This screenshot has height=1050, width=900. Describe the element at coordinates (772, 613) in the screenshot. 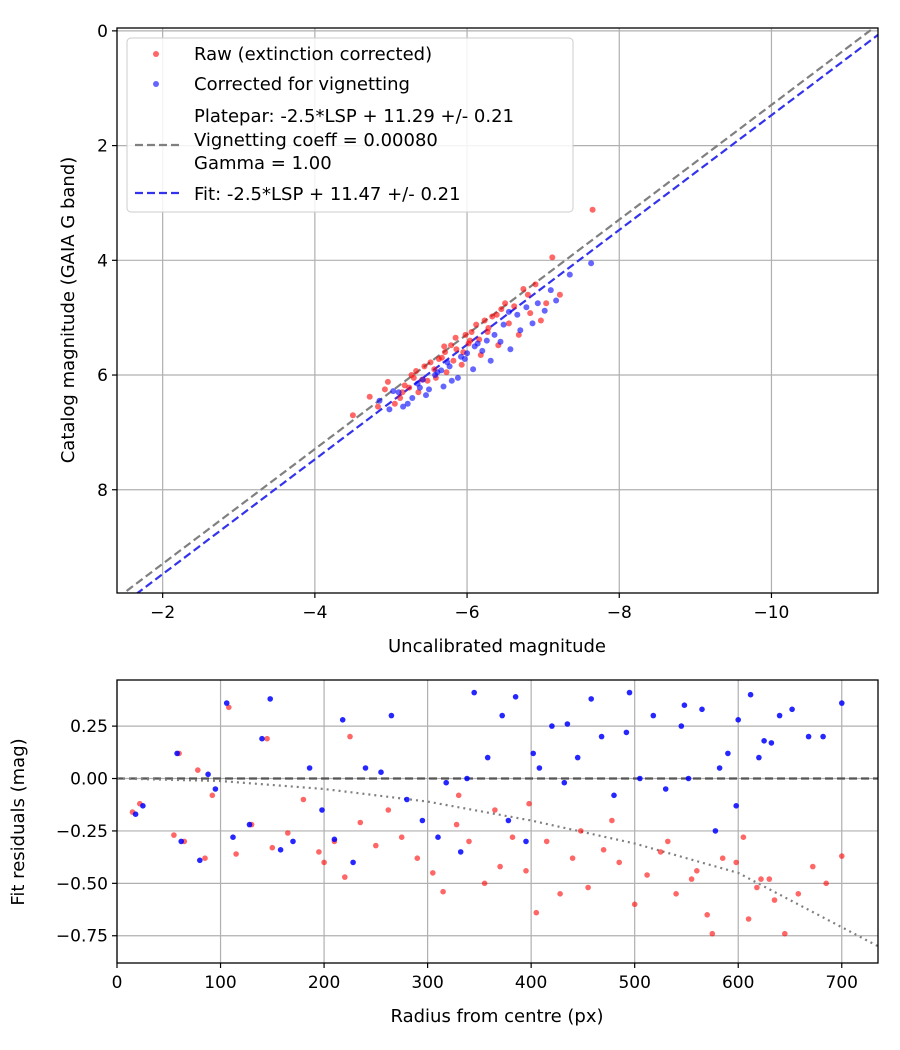

I see `x-tick-label: −10` at that location.